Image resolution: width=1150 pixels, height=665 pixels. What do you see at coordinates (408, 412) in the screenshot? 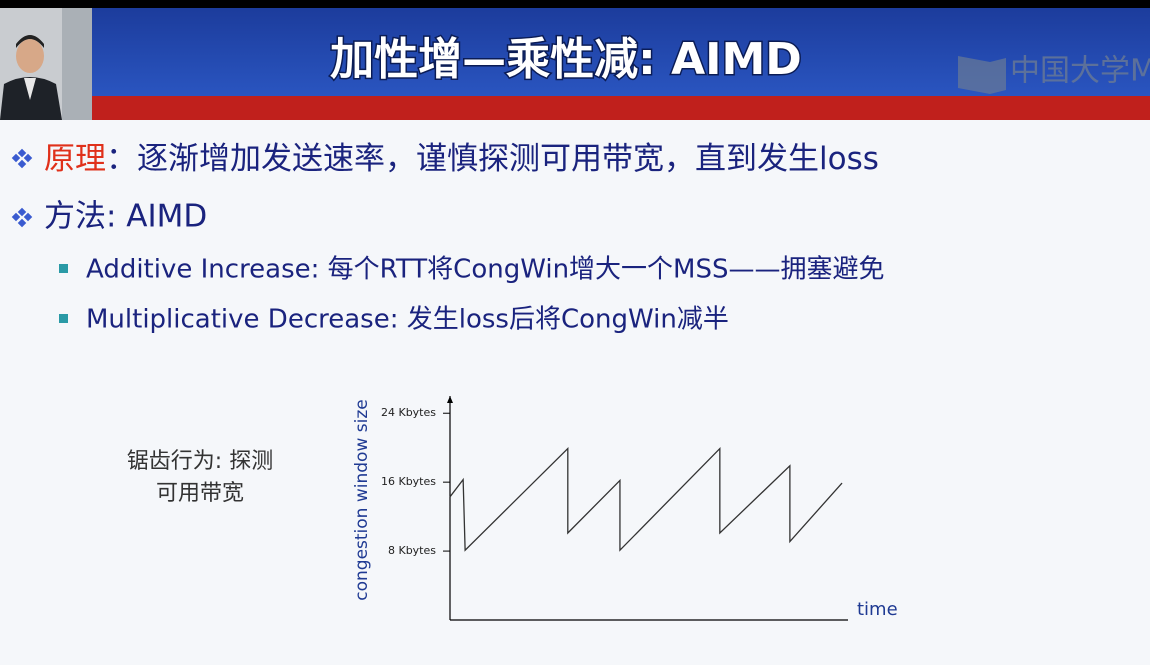
I see `y-tick-label: 24 Kbytes` at bounding box center [408, 412].